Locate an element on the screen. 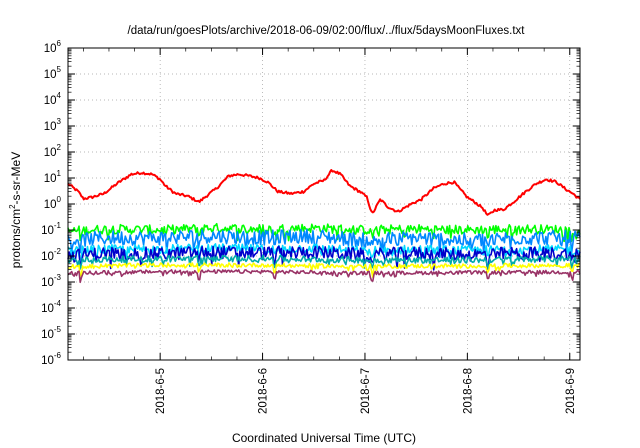  y-tick-label: 10⁰ is located at coordinates (53, 203).